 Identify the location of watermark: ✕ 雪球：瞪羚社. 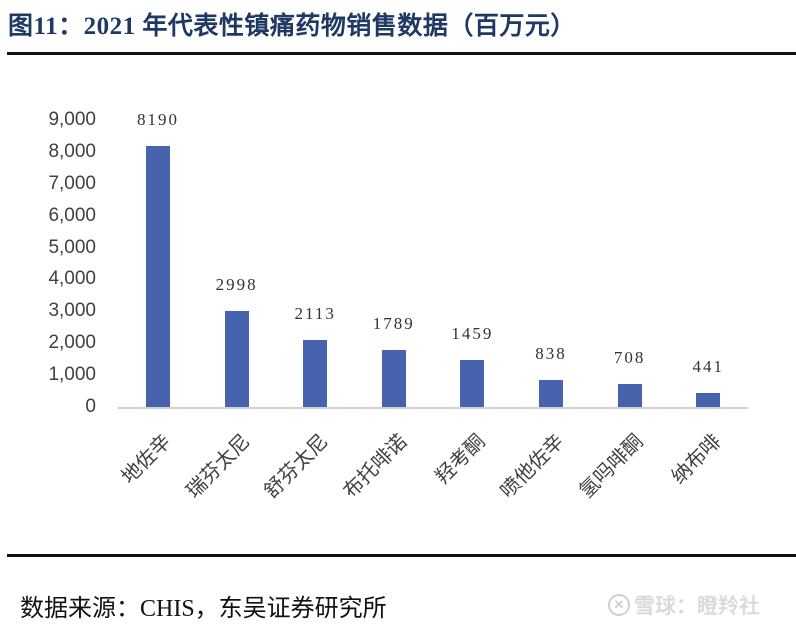
(684, 605).